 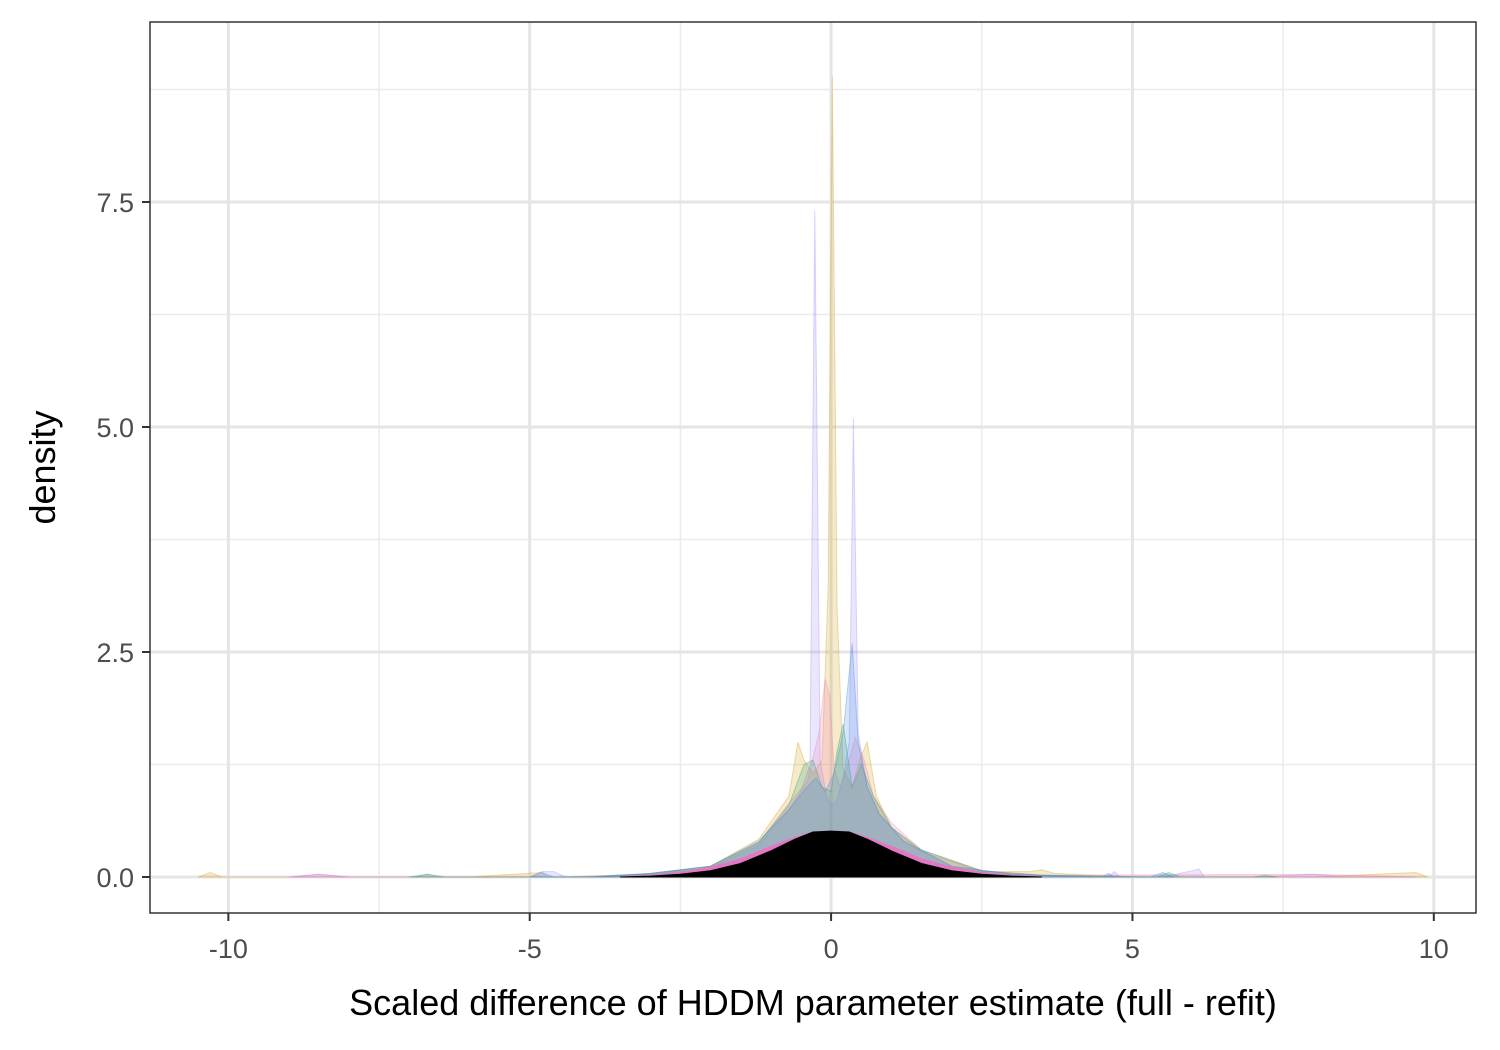 What do you see at coordinates (115, 428) in the screenshot?
I see `y-tick-label: 5.0` at bounding box center [115, 428].